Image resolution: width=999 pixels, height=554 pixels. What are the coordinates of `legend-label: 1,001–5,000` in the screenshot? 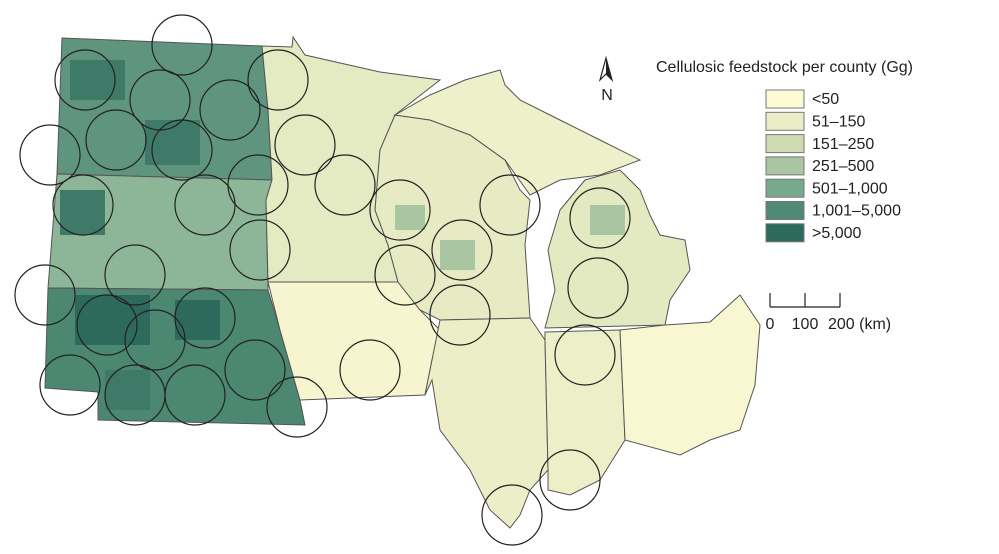 It's located at (856, 211).